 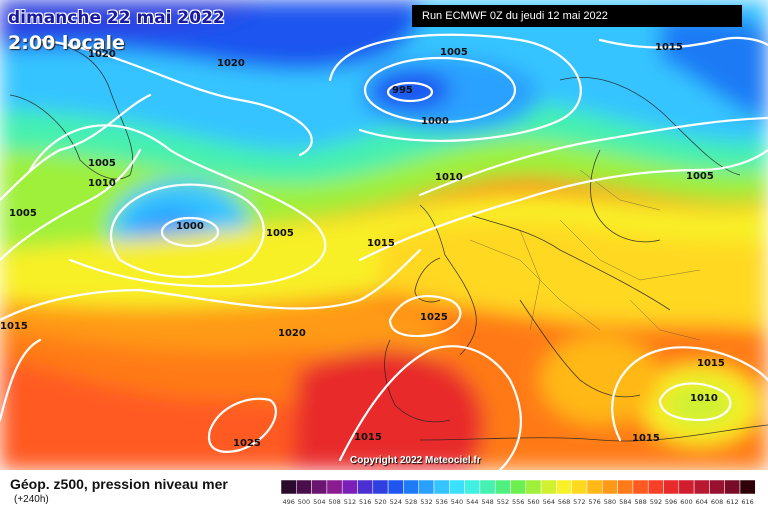 I want to click on legend-tick-label: 496, so click(x=288, y=502).